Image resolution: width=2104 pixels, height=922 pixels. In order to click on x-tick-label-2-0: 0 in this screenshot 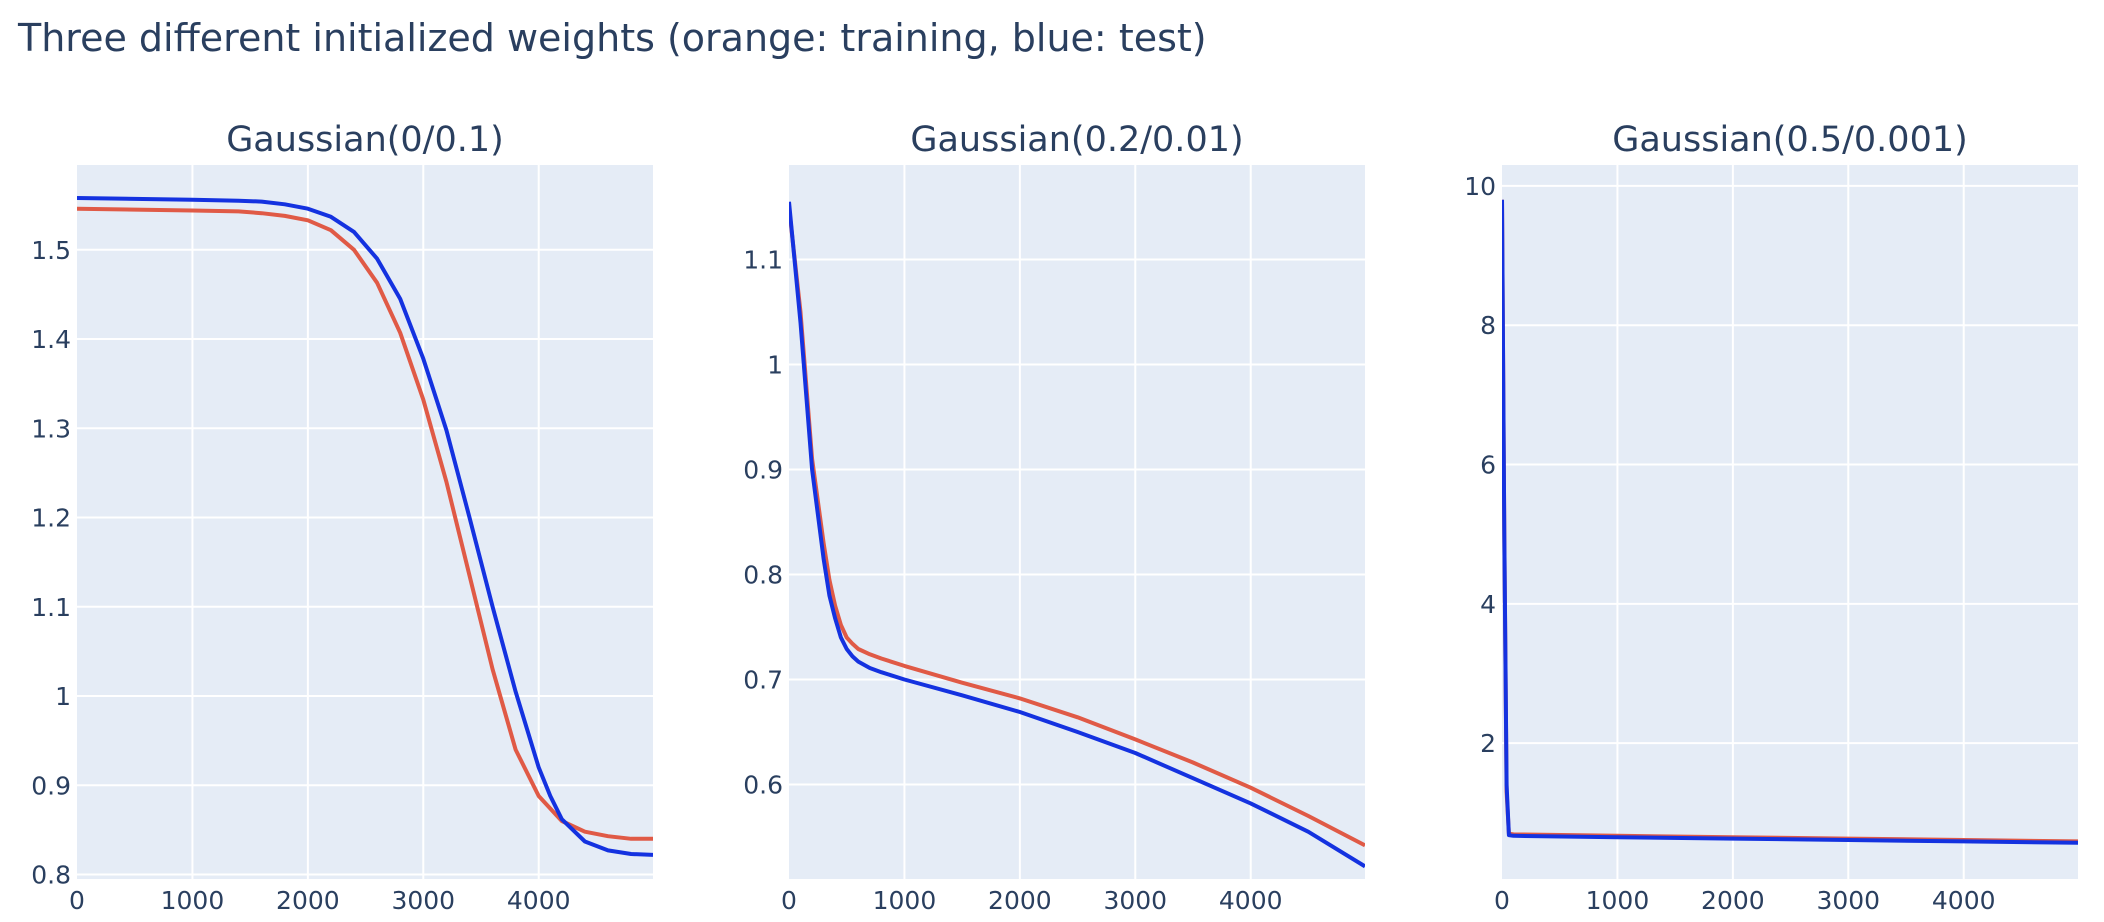, I will do `click(789, 900)`.